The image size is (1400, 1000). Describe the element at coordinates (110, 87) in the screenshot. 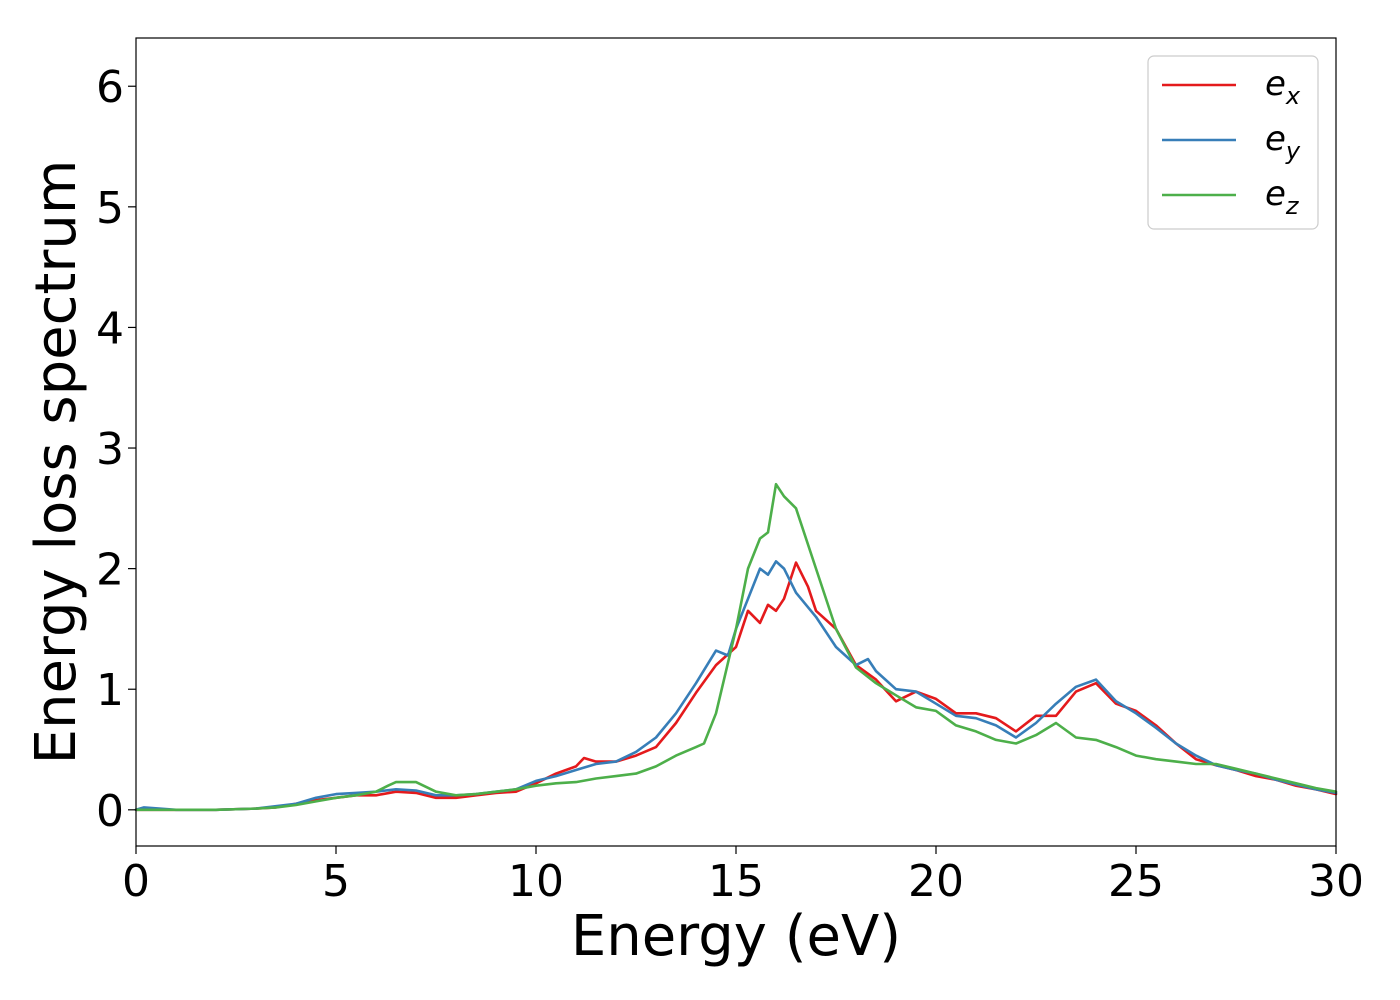

I see `y-tick-label: 6` at that location.